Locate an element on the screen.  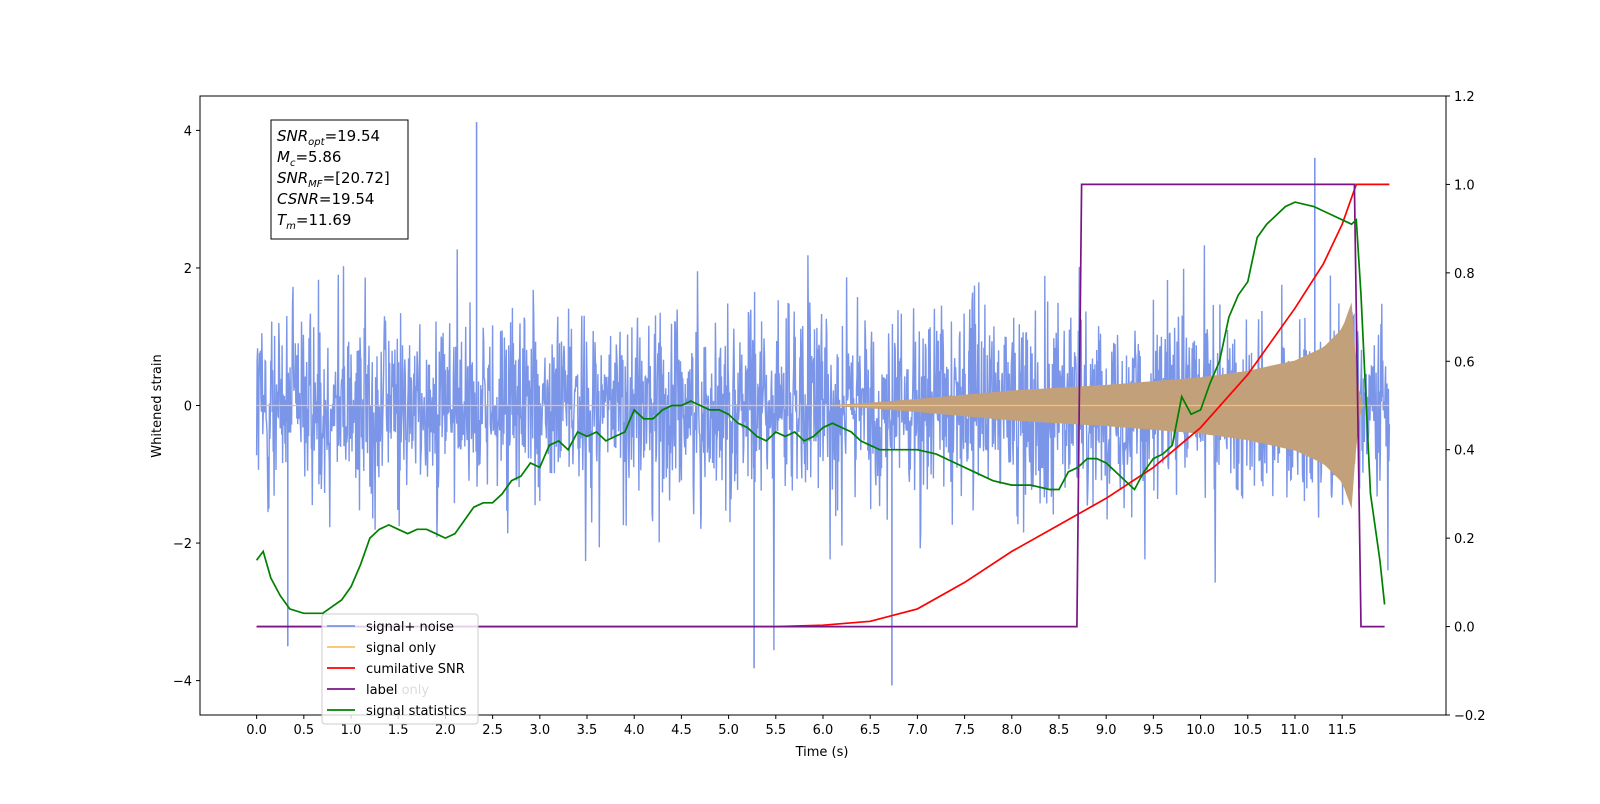
stats-line: Tm=11.69 is located at coordinates (314, 221).